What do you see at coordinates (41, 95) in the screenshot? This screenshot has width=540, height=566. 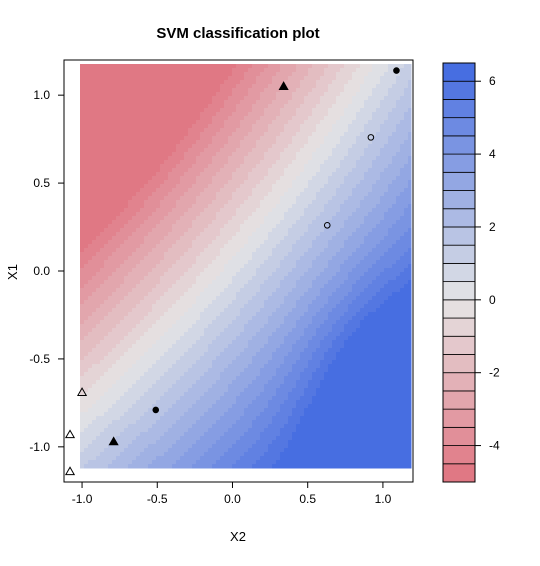 I see `y-tick-label: 1.0` at bounding box center [41, 95].